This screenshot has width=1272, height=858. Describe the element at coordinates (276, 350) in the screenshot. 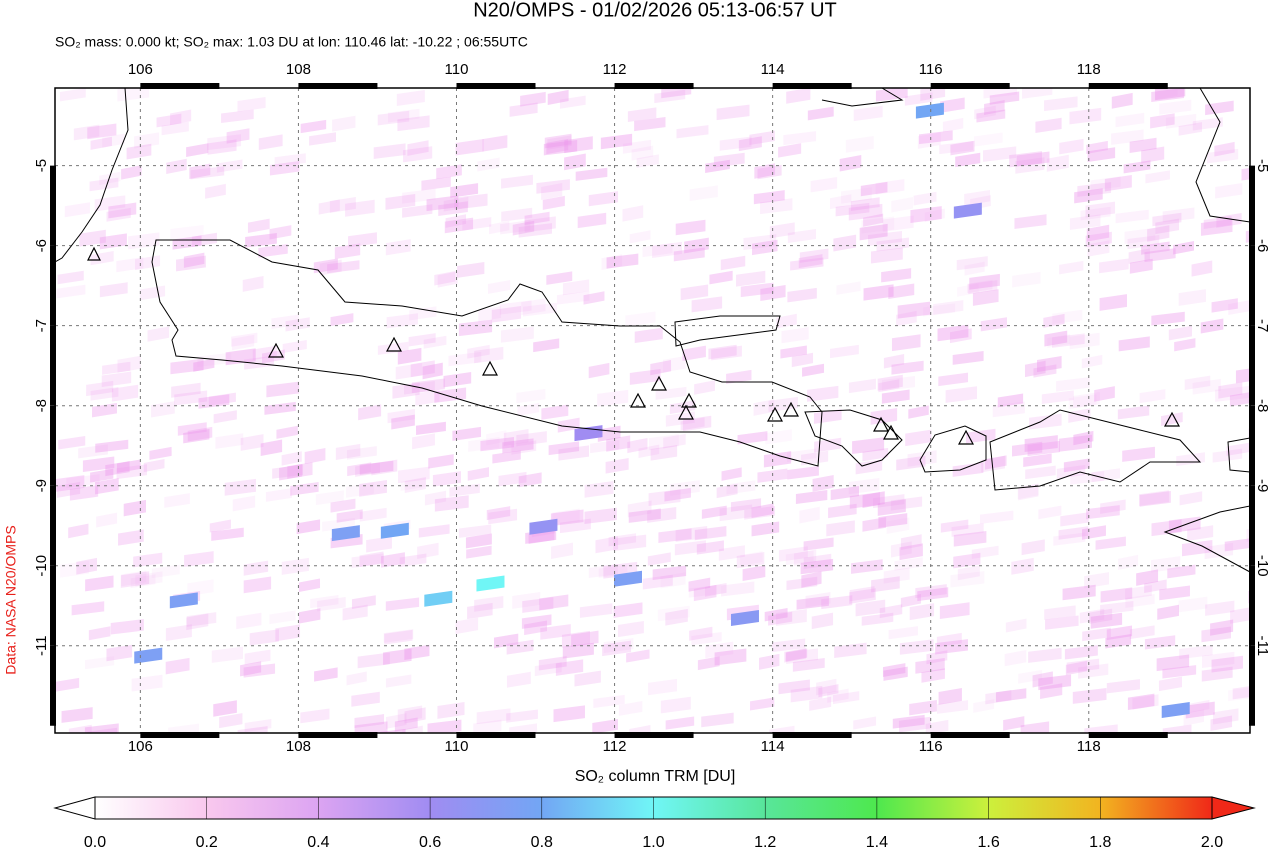

I see `volcano` at that location.